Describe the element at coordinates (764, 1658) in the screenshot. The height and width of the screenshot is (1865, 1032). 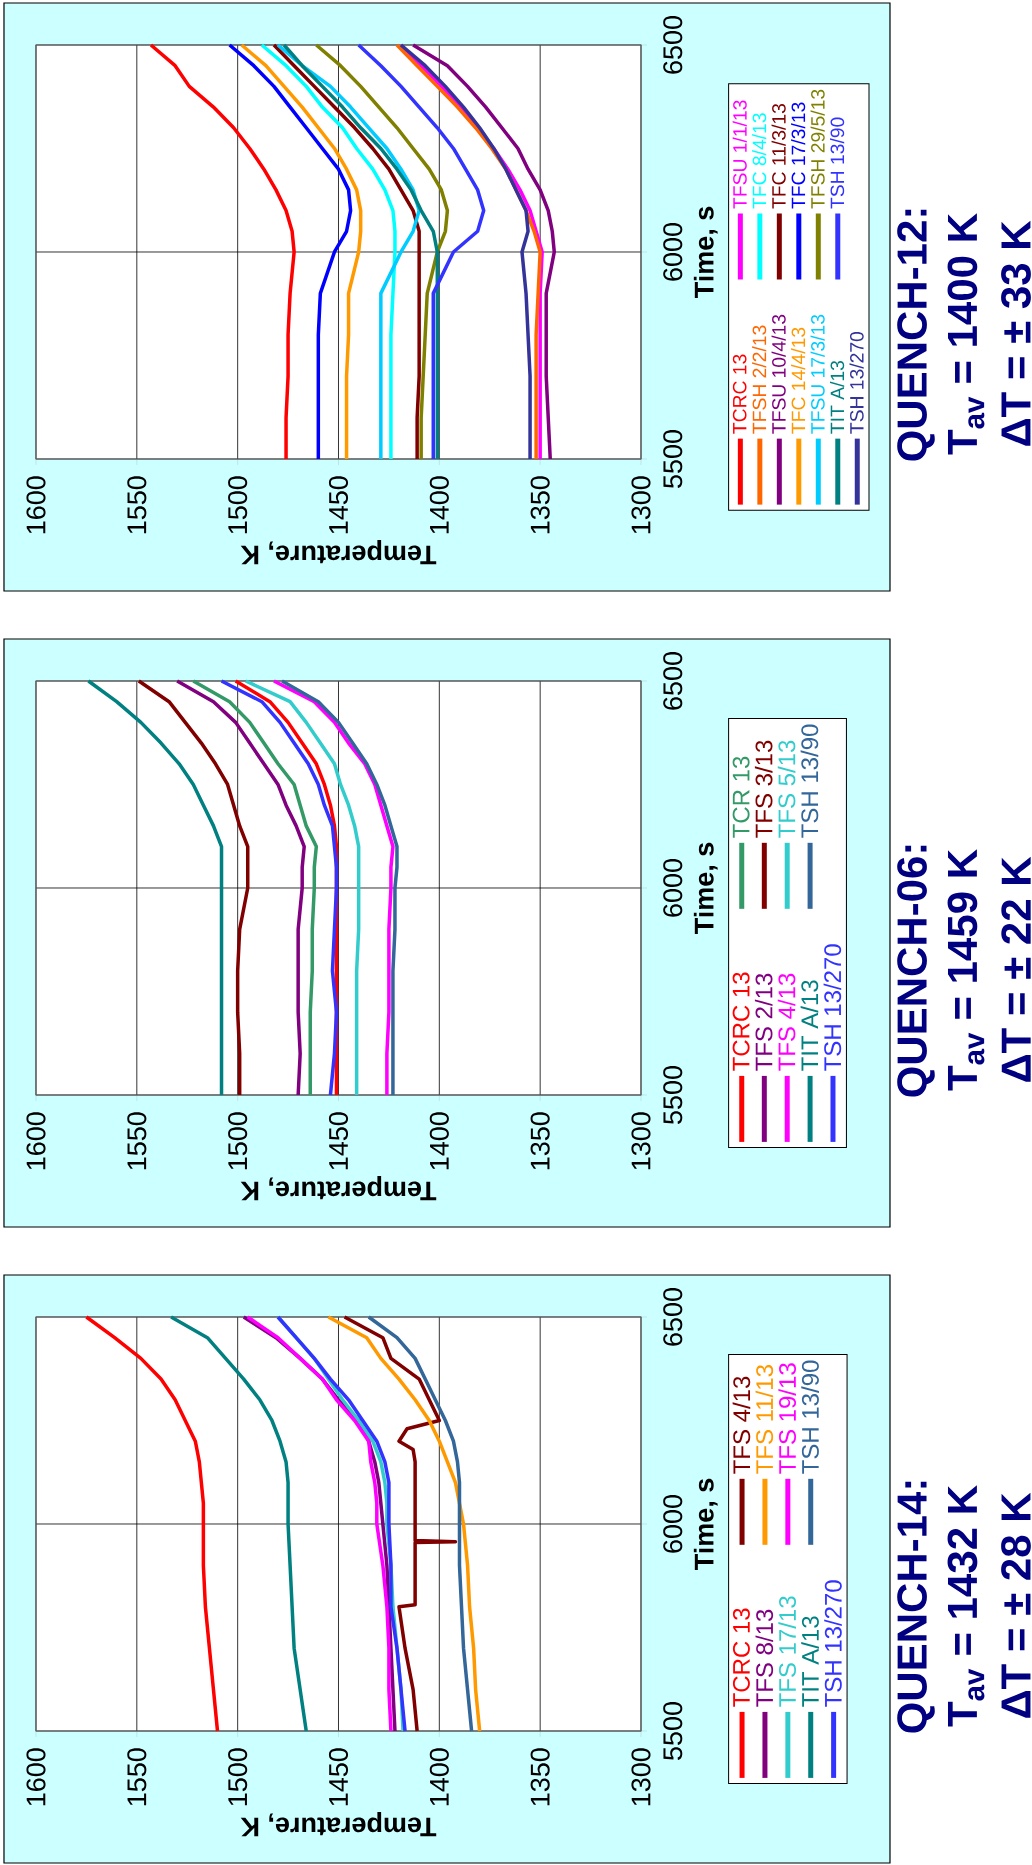
I see `text: TFS 8/13` at that location.